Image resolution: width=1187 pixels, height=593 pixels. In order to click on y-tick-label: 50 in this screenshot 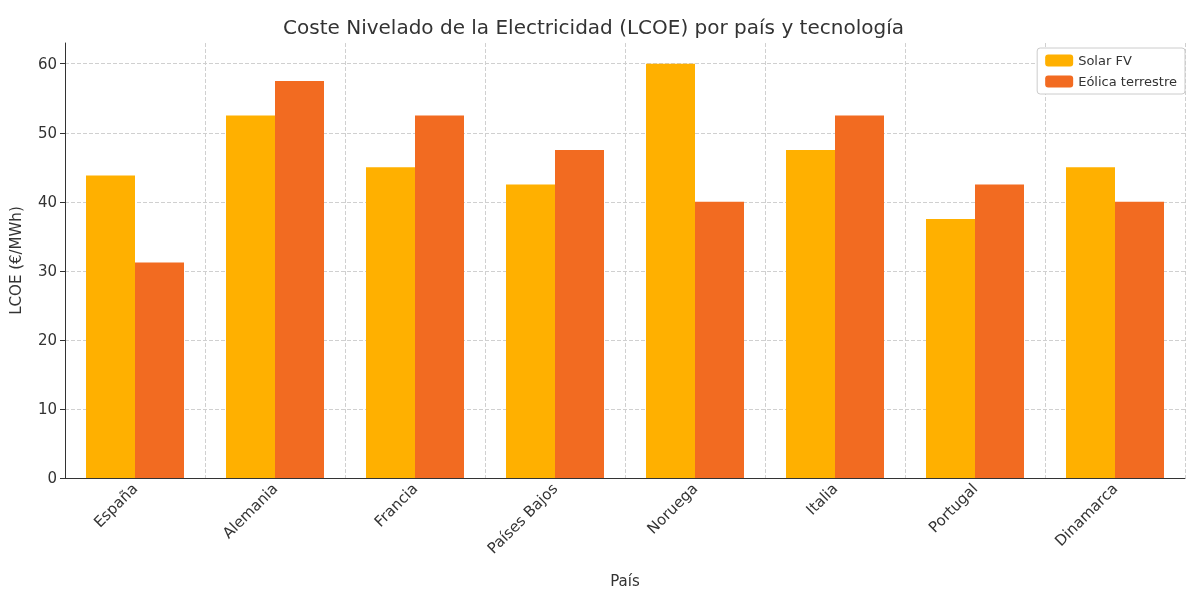, I will do `click(47, 132)`.